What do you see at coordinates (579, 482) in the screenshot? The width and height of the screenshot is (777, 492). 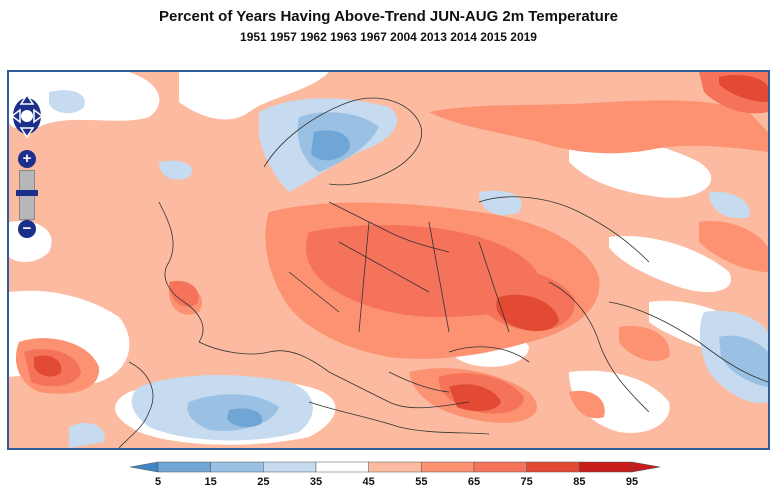 I see `legend-tick-label: 85` at bounding box center [579, 482].